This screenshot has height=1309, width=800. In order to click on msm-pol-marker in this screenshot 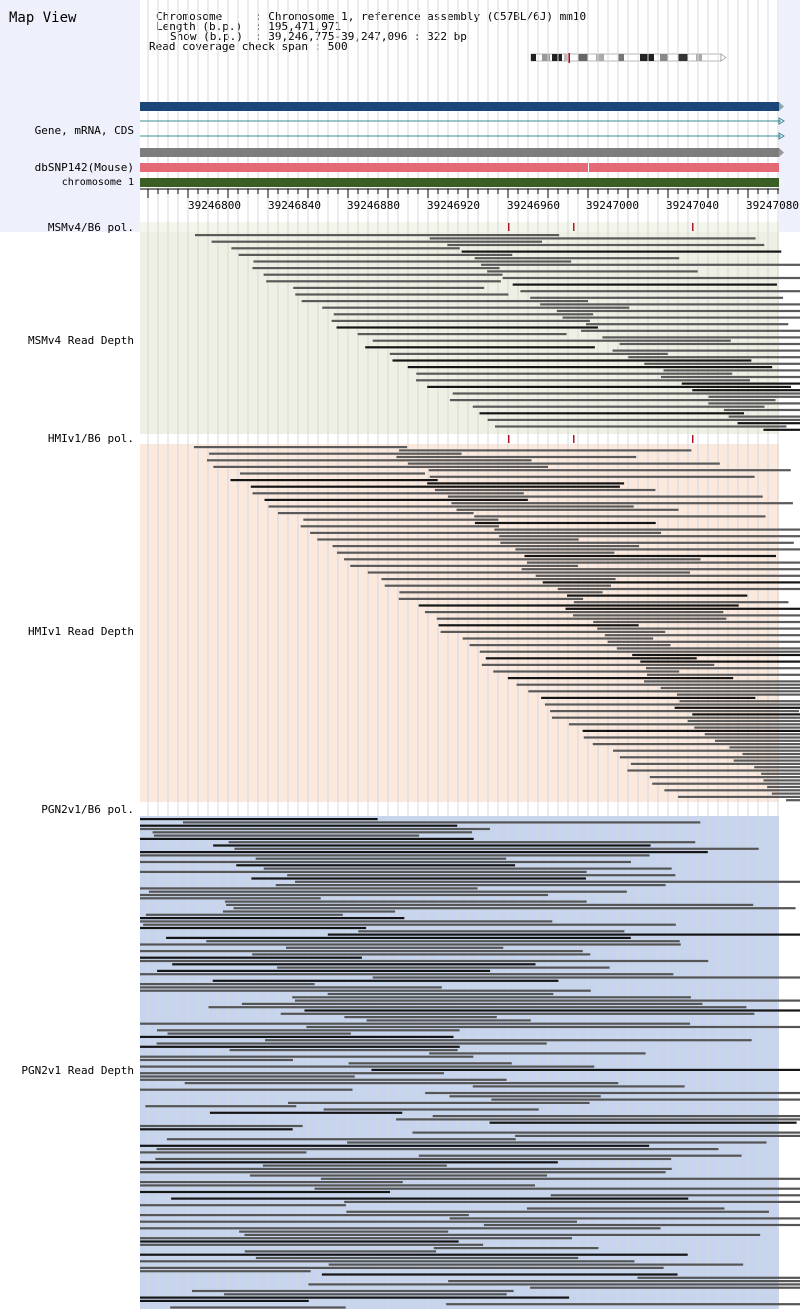, I will do `click(509, 227)`.